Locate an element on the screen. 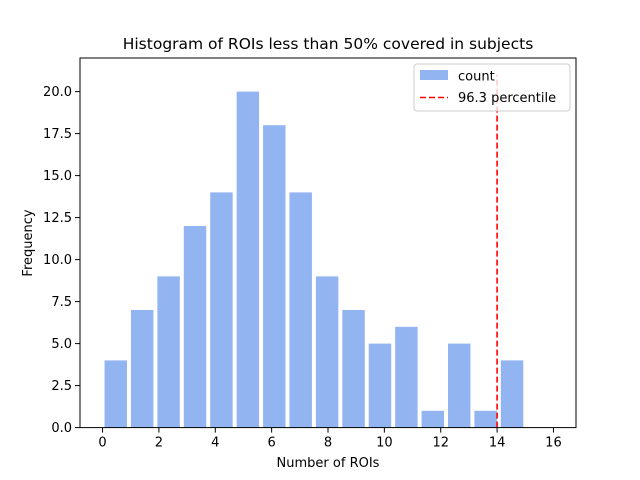 This screenshot has height=480, width=640. legend-count-label: count is located at coordinates (476, 77).